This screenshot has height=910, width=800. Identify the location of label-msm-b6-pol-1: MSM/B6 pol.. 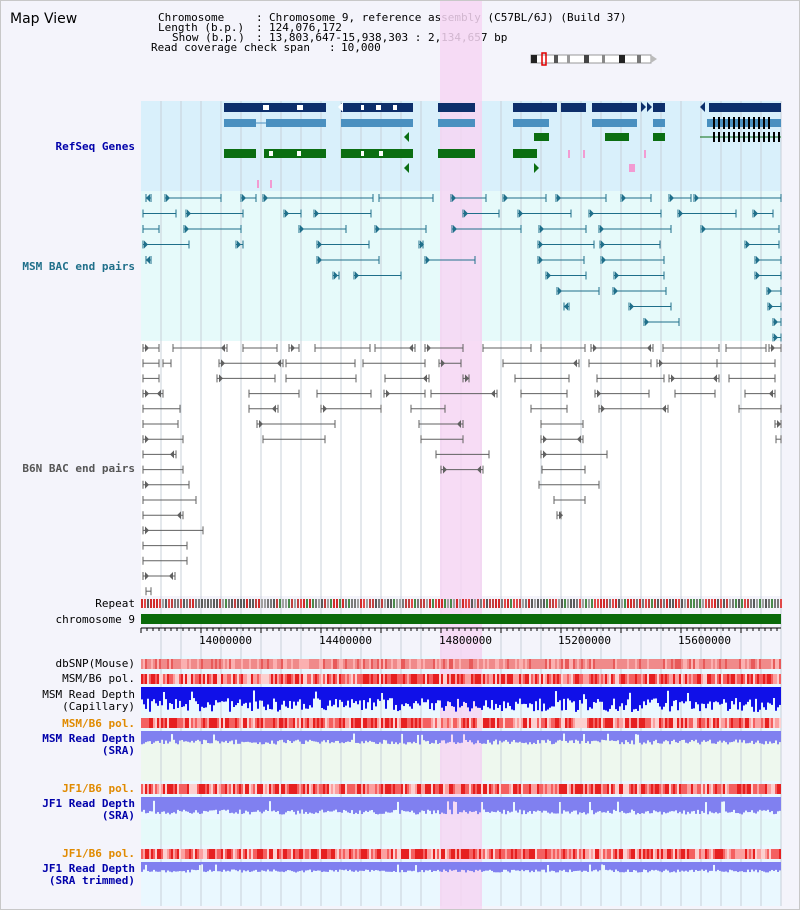
(98, 678).